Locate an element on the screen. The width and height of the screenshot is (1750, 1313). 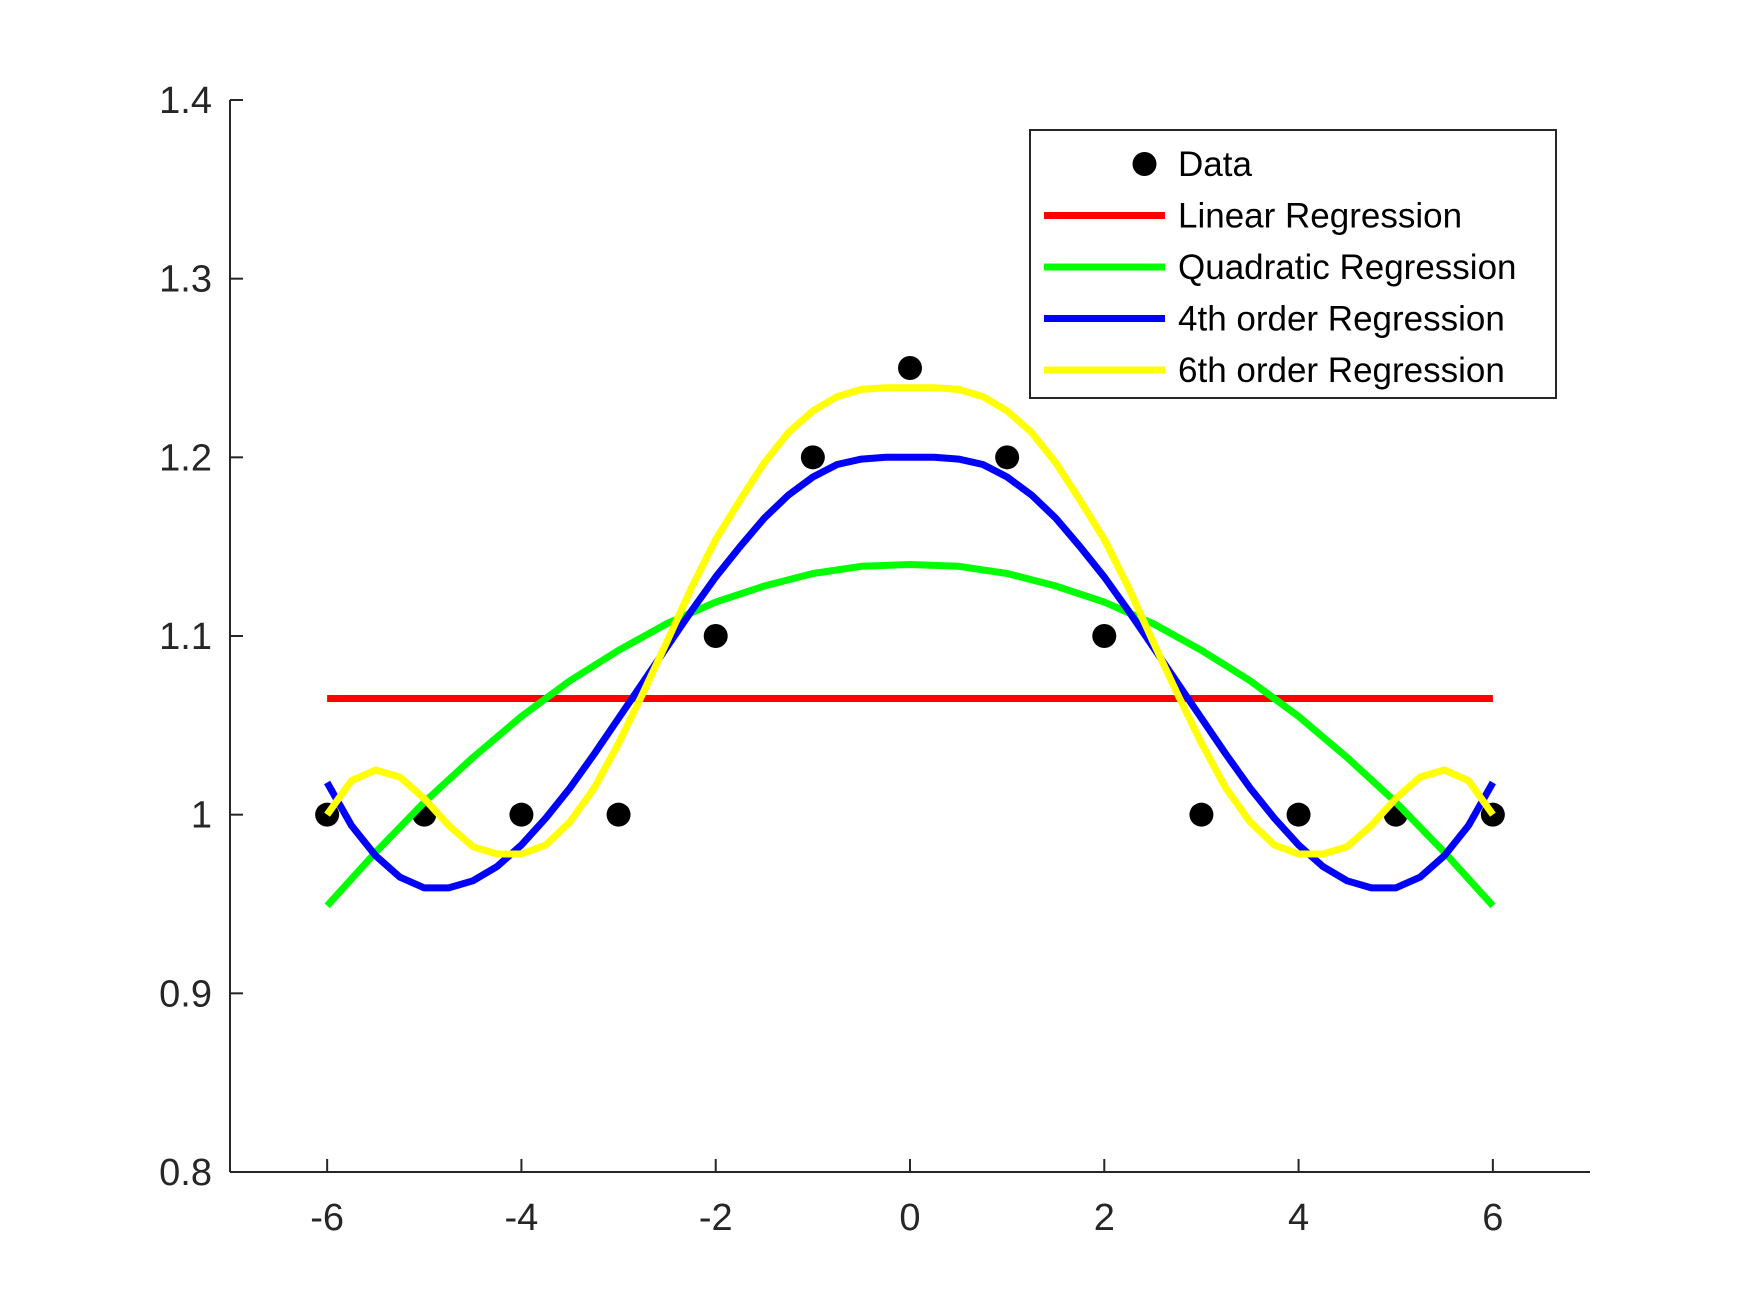
x-tick-label: -2 is located at coordinates (716, 1218).